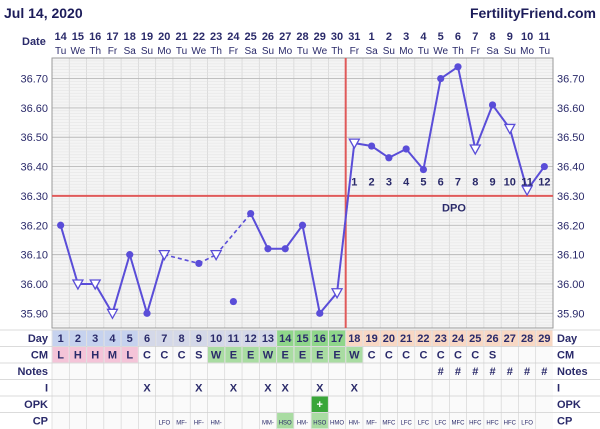 This screenshot has width=600, height=429. I want to click on y-tick-label-left: 36.00, so click(34, 285).